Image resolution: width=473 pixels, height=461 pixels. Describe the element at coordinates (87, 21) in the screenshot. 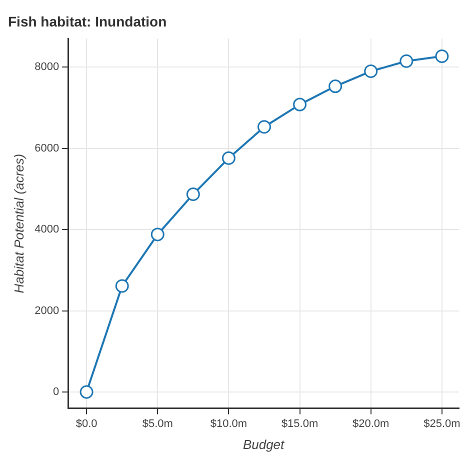

I see `chart-title: Fish habitat: Inundation` at that location.